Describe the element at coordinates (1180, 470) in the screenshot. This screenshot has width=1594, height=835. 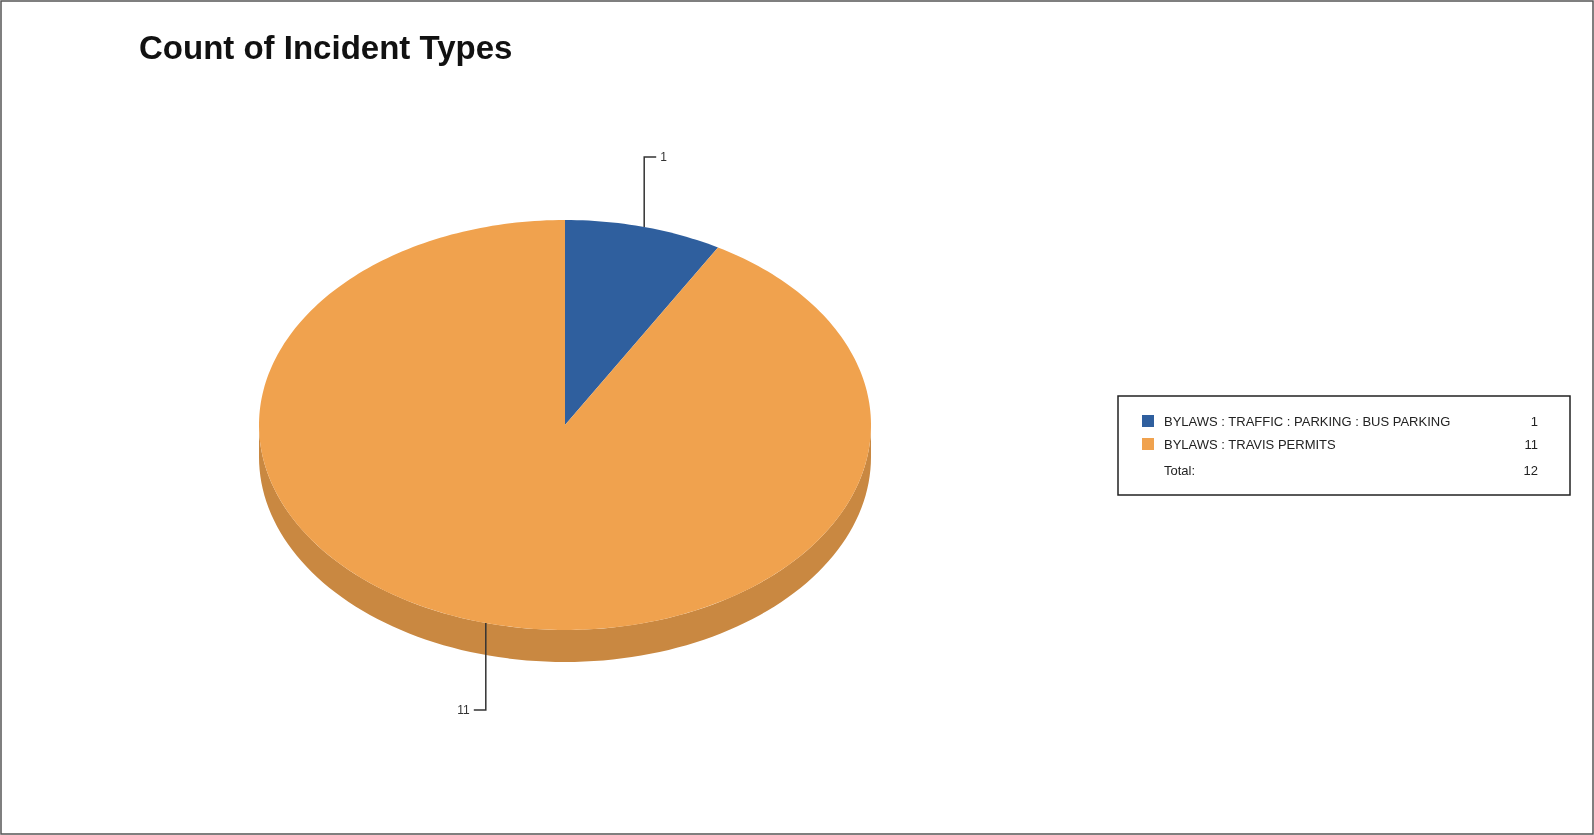
I see `text: Total:` at that location.